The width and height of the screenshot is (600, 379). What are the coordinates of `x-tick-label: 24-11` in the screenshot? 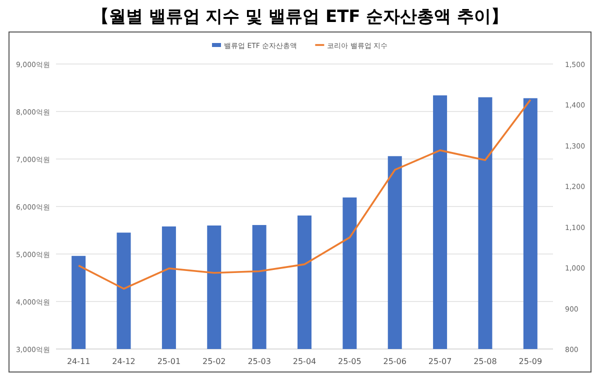 It's located at (78, 361).